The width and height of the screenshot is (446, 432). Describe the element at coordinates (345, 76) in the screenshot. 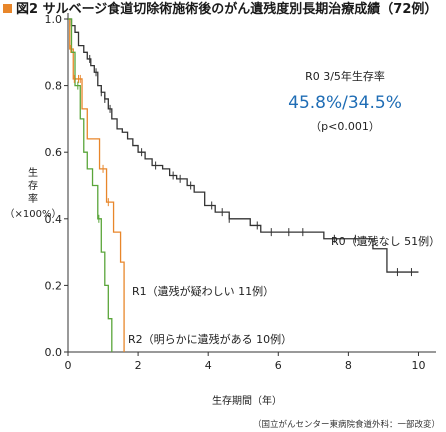

I see `annotation-title: R0 3/5年生存率` at that location.